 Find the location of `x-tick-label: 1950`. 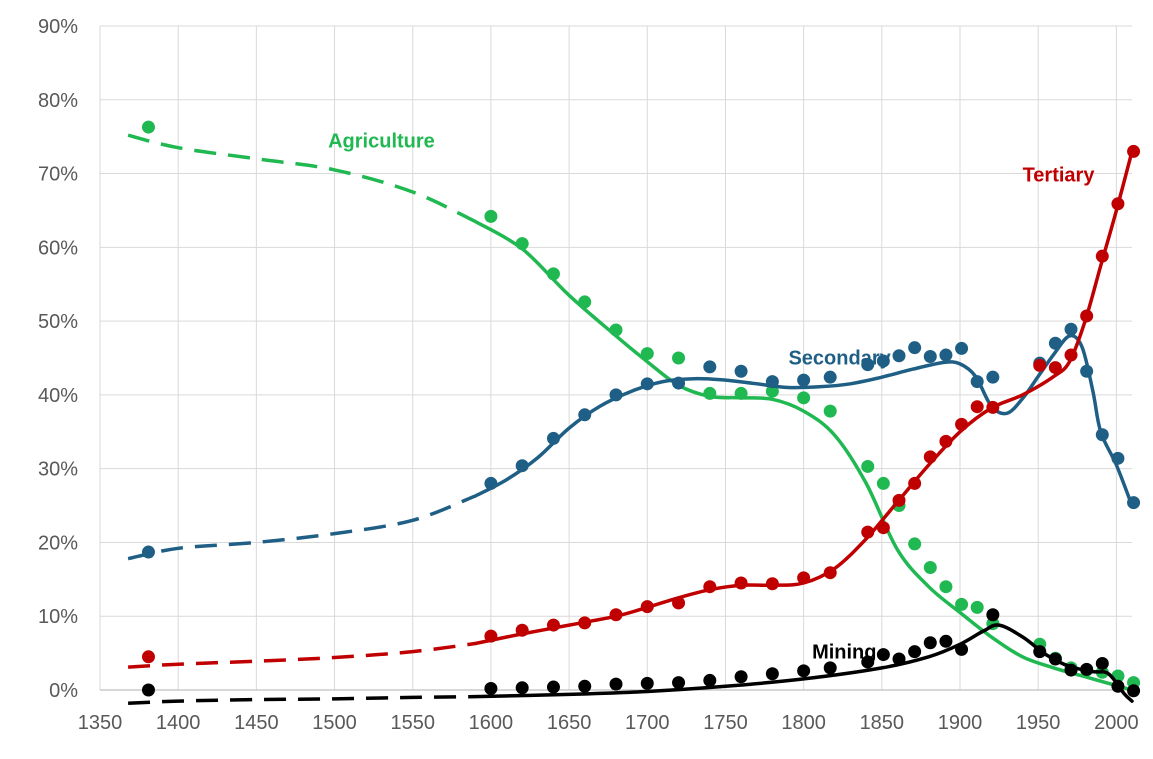

x-tick-label: 1950 is located at coordinates (1038, 723).